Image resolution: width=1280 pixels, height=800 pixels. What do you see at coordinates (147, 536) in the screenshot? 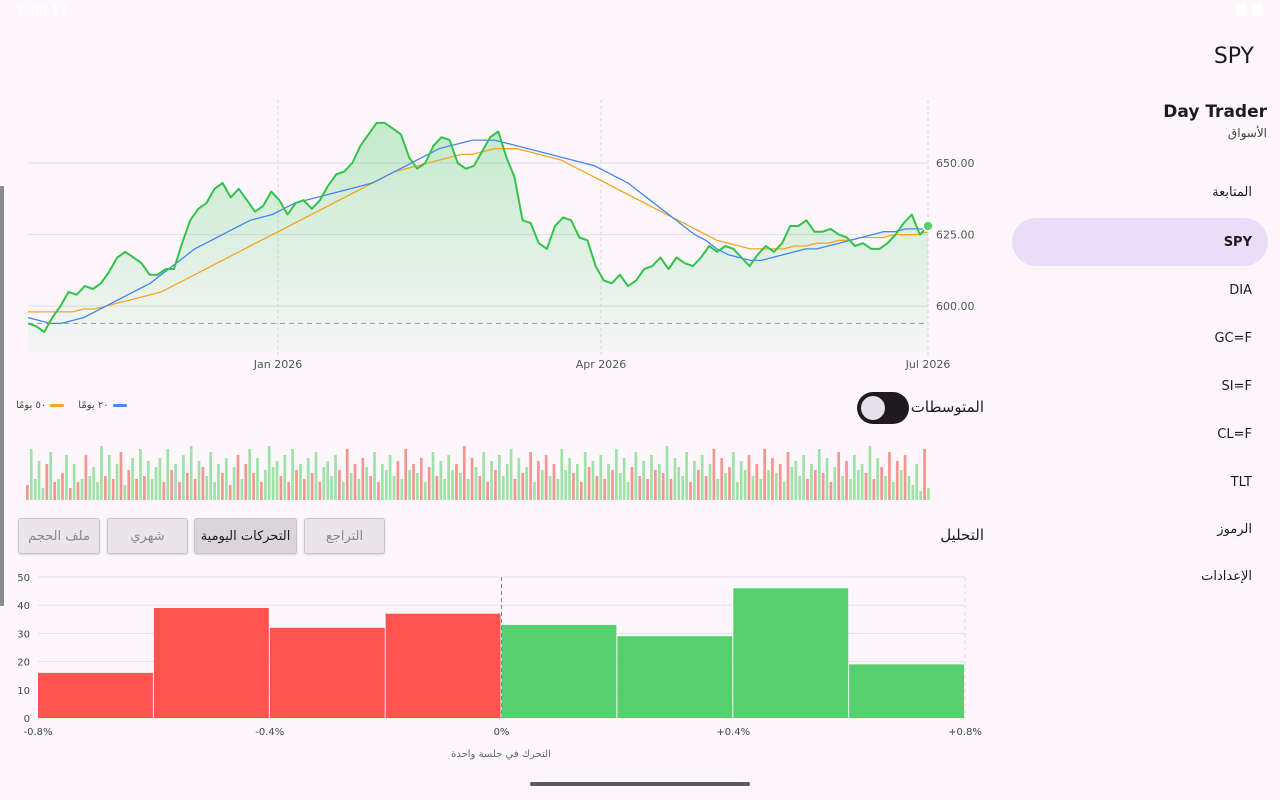
I see `tab-monthly: شهري` at bounding box center [147, 536].